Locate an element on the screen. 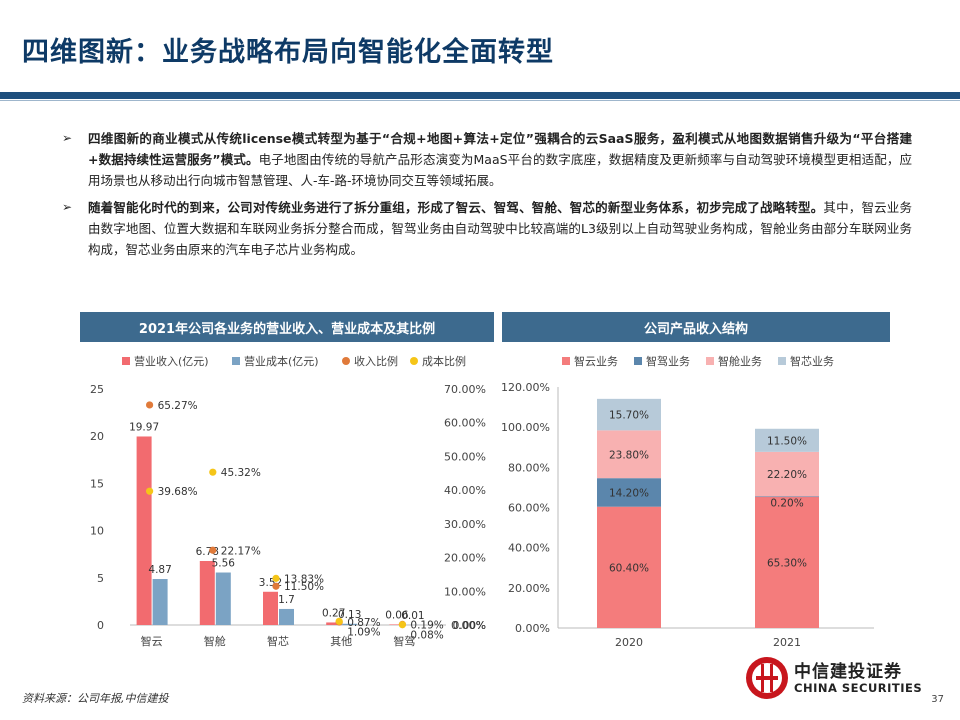 The width and height of the screenshot is (960, 720). header-rule is located at coordinates (480, 95).